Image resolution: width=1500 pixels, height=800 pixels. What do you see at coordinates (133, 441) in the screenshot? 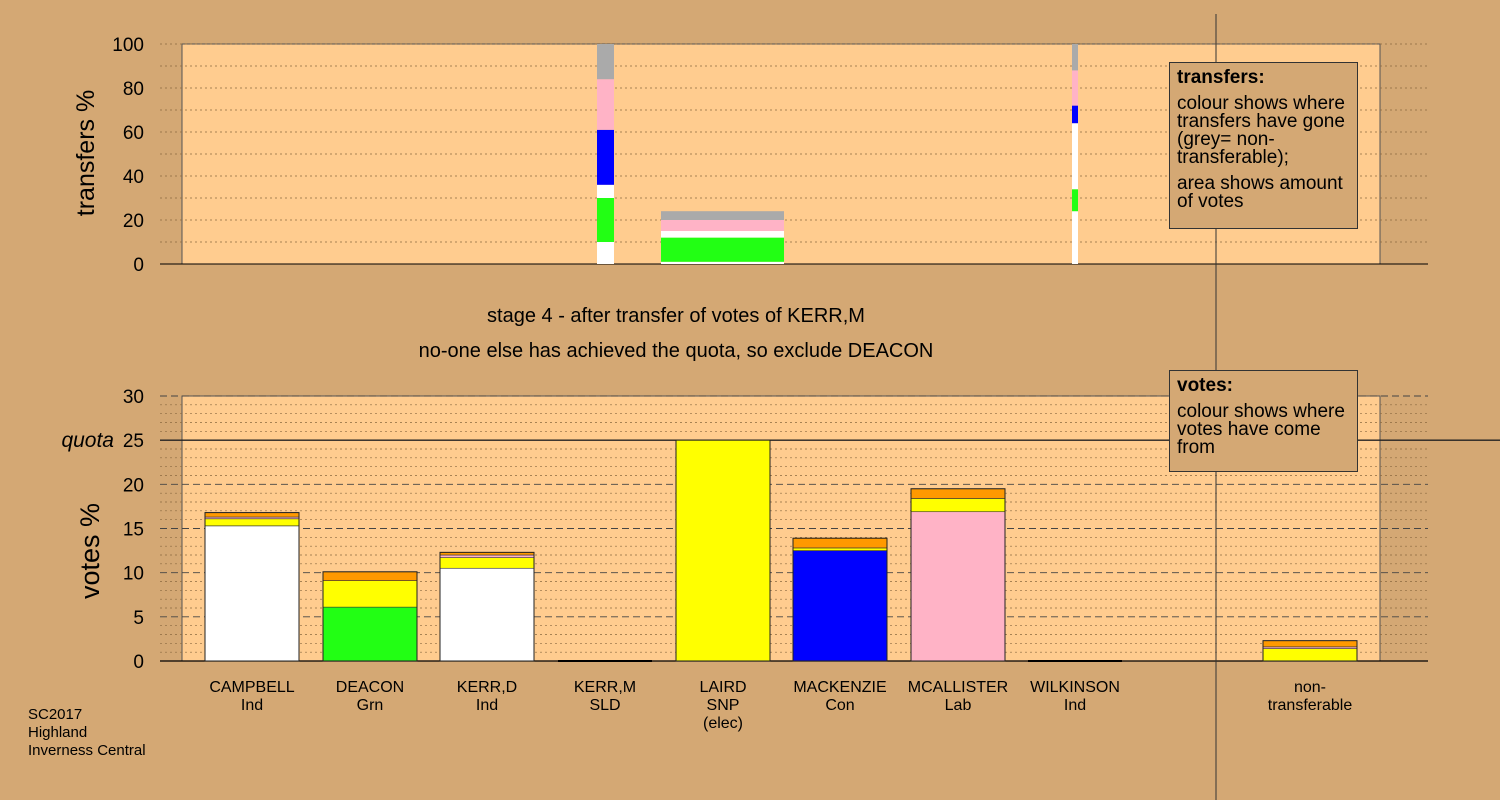
I see `votes-tick-label: 25` at bounding box center [133, 441].